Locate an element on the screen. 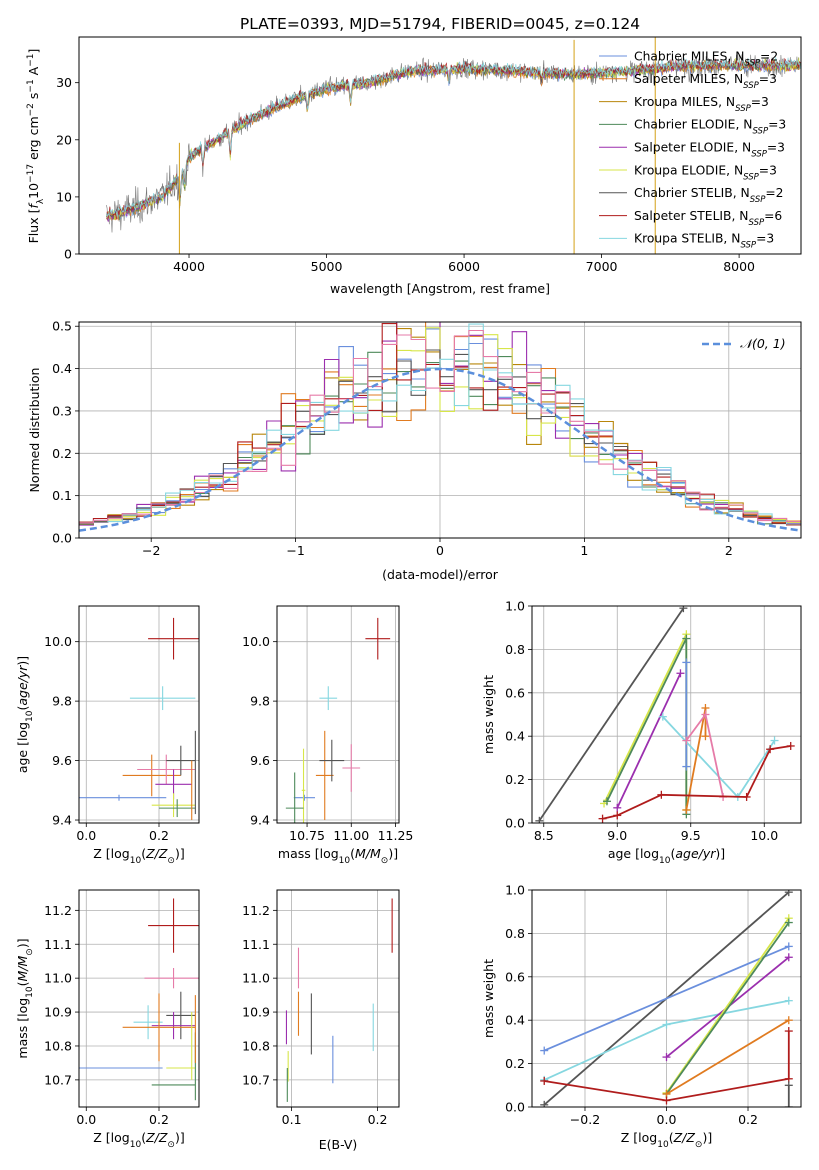 This screenshot has width=819, height=1170. x-tick-label: 0.1 is located at coordinates (292, 1119).